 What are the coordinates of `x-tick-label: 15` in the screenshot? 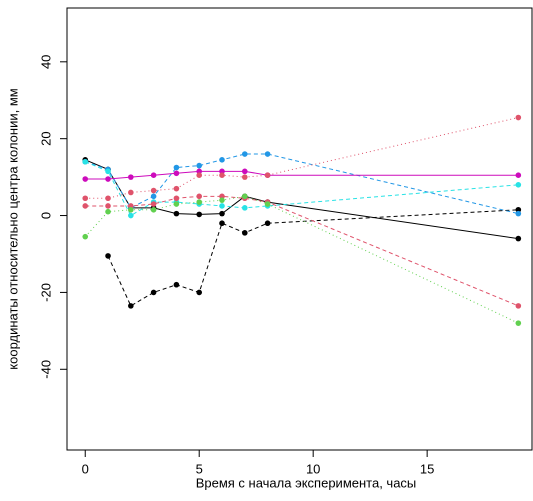 It's located at (427, 468).